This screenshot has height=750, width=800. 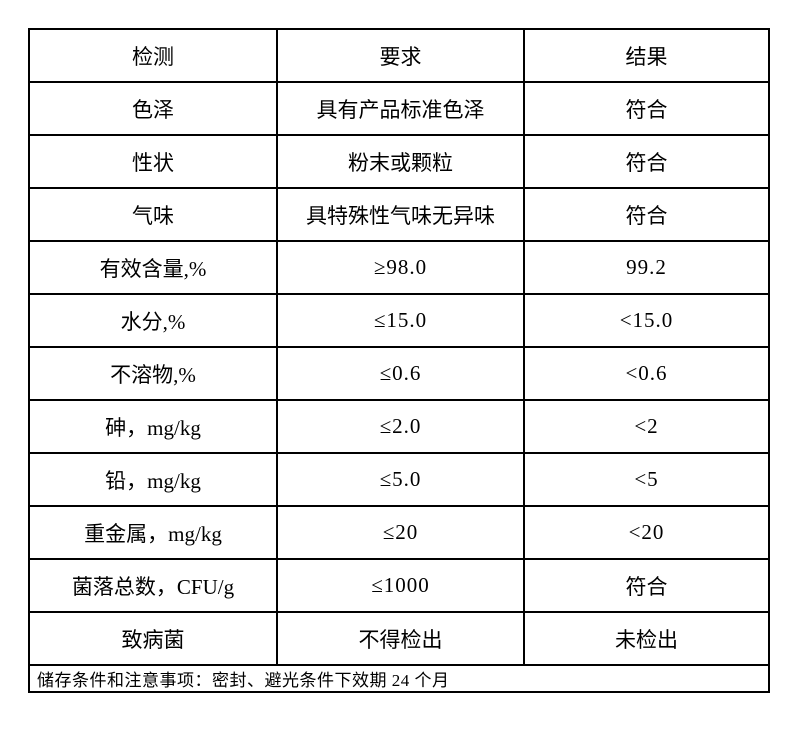 I want to click on cell-requirement: ≤0.6, so click(x=400, y=373).